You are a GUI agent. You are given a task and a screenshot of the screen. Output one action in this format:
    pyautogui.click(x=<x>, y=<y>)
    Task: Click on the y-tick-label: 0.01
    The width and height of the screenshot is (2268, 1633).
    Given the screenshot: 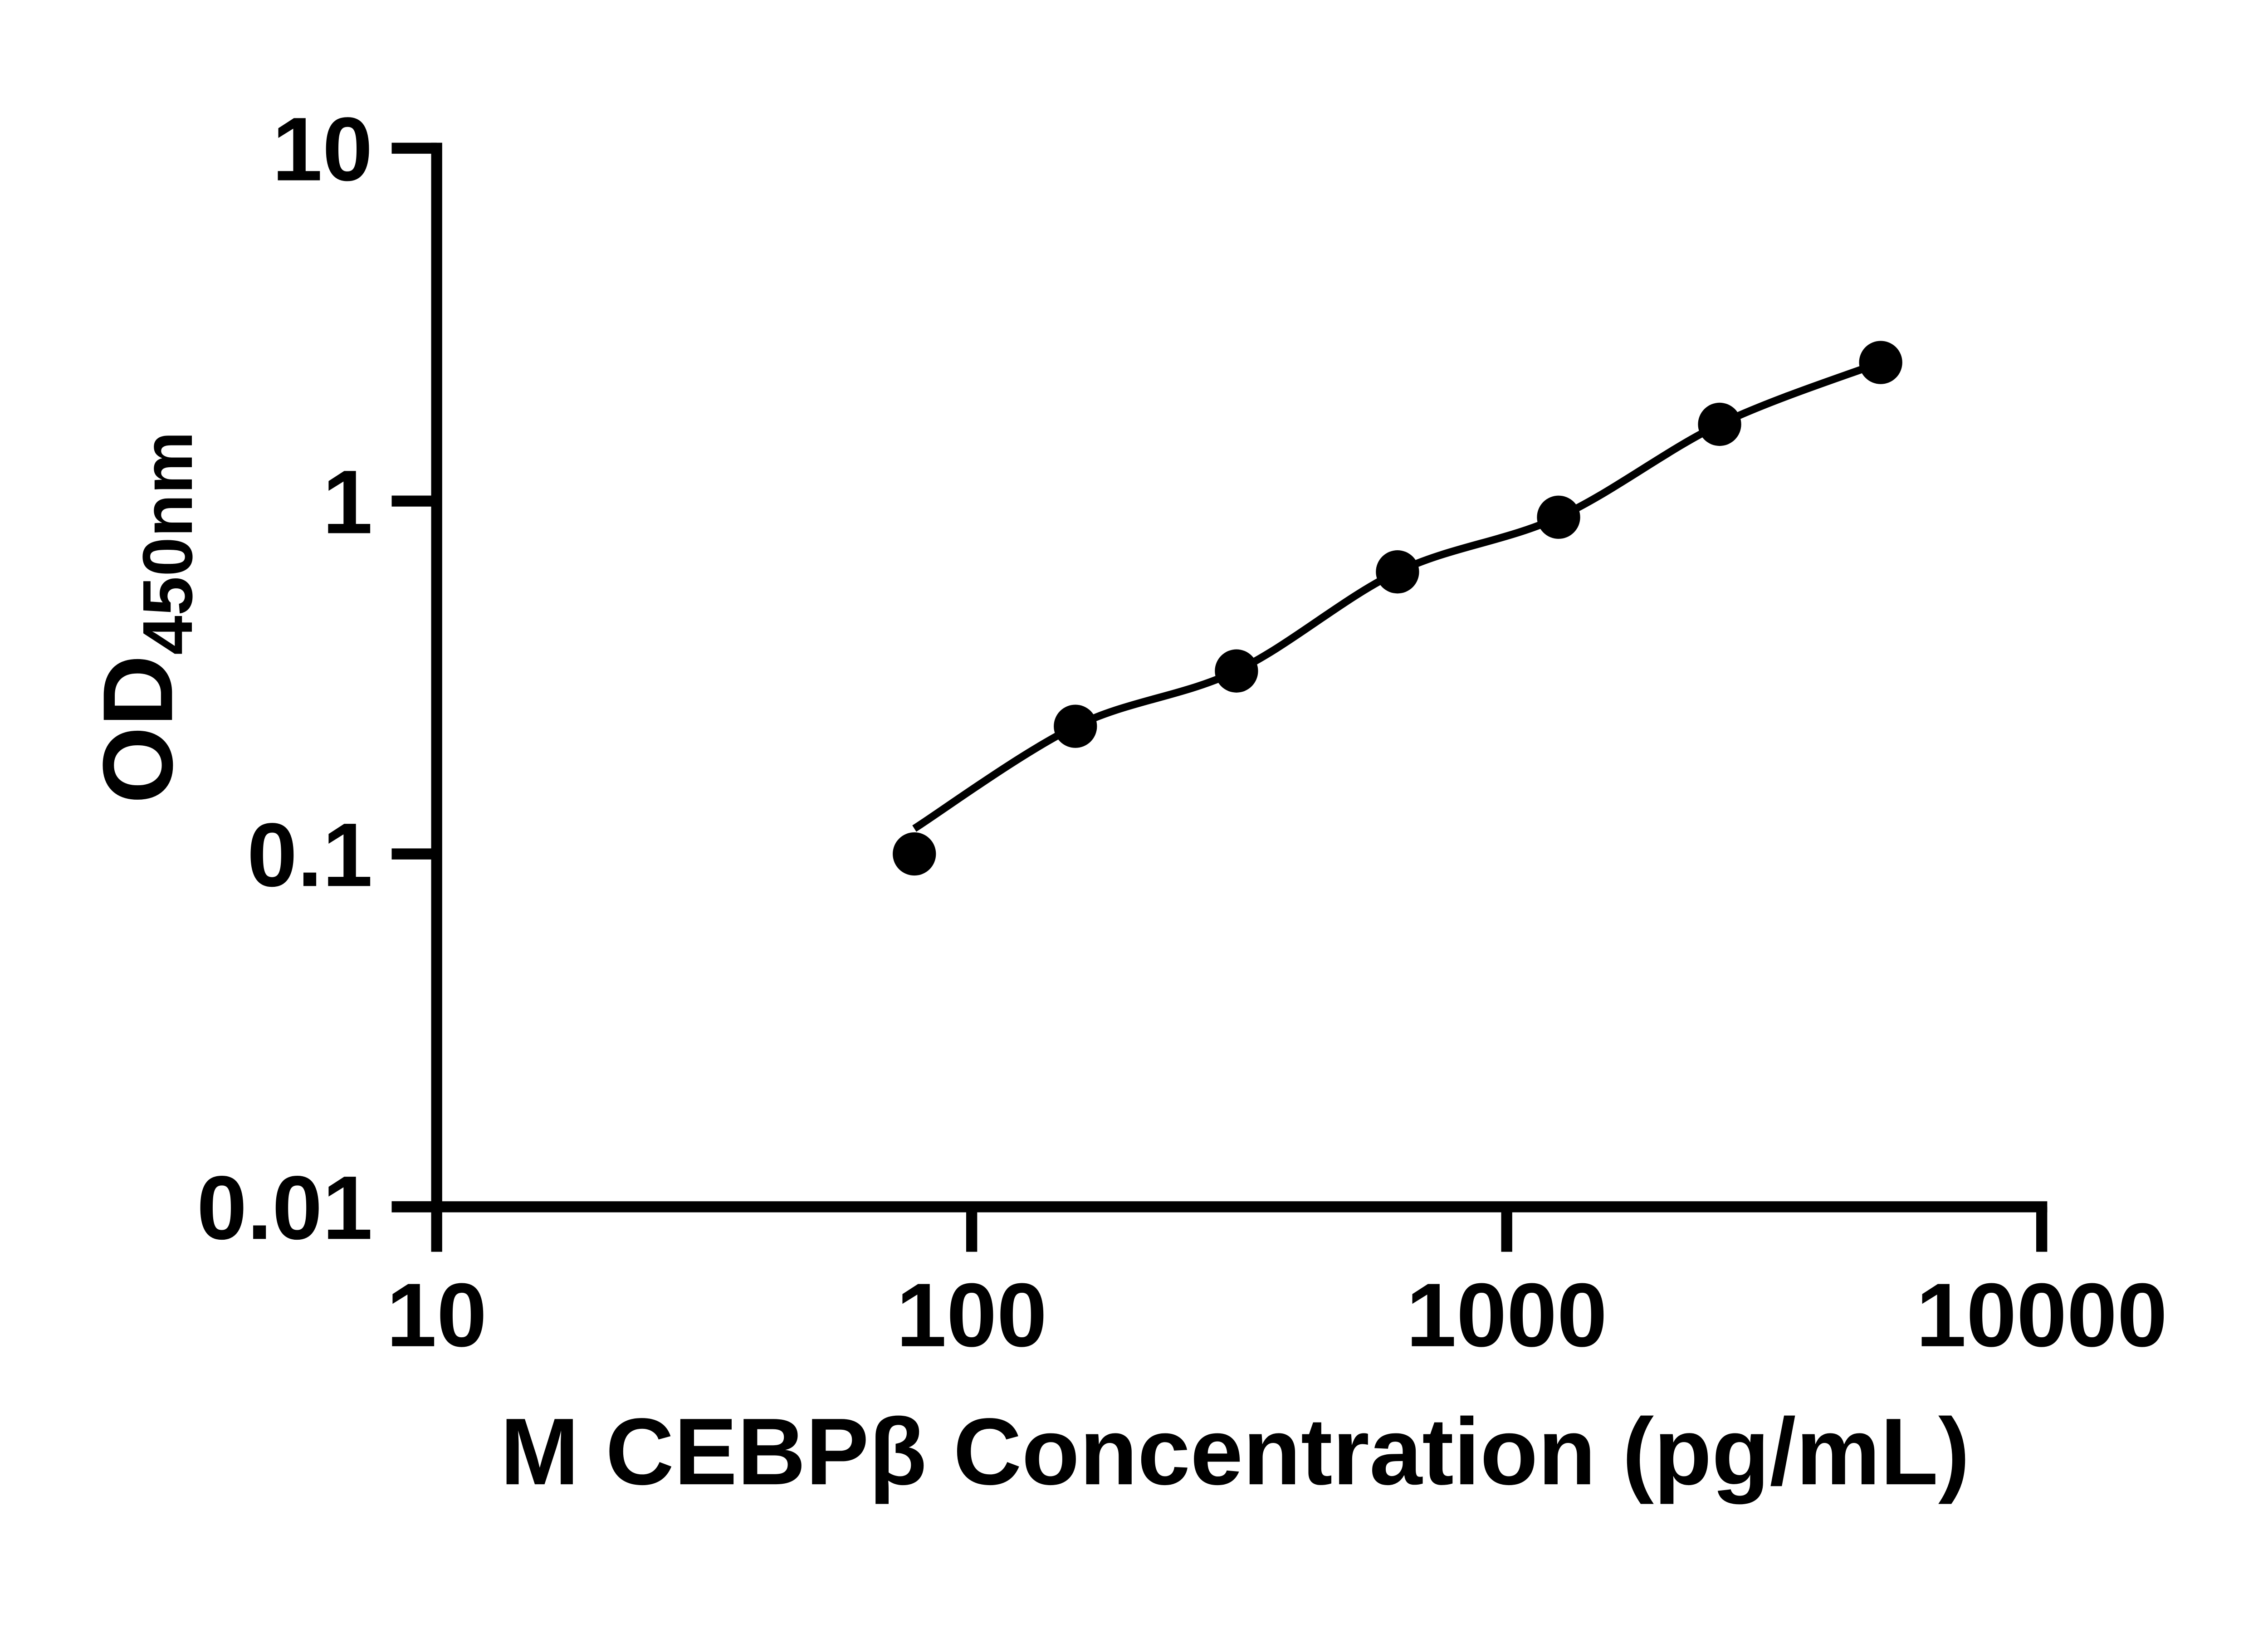 What is the action you would take?
    pyautogui.click(x=285, y=1208)
    